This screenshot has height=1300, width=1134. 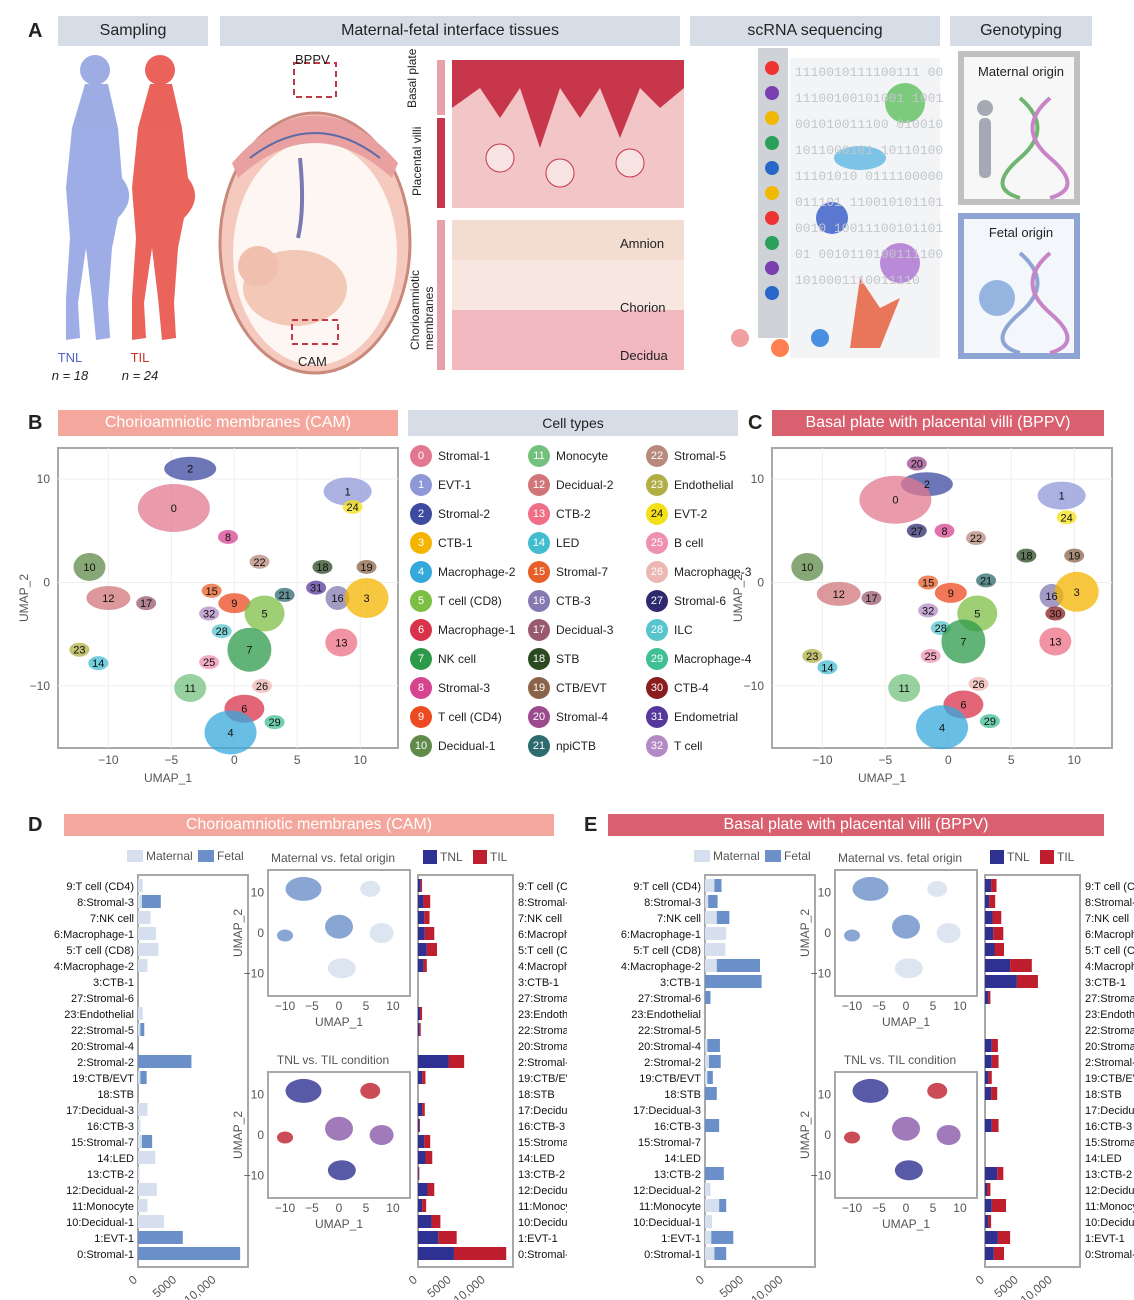 I want to click on legend-label: Stromal-3, so click(x=464, y=687).